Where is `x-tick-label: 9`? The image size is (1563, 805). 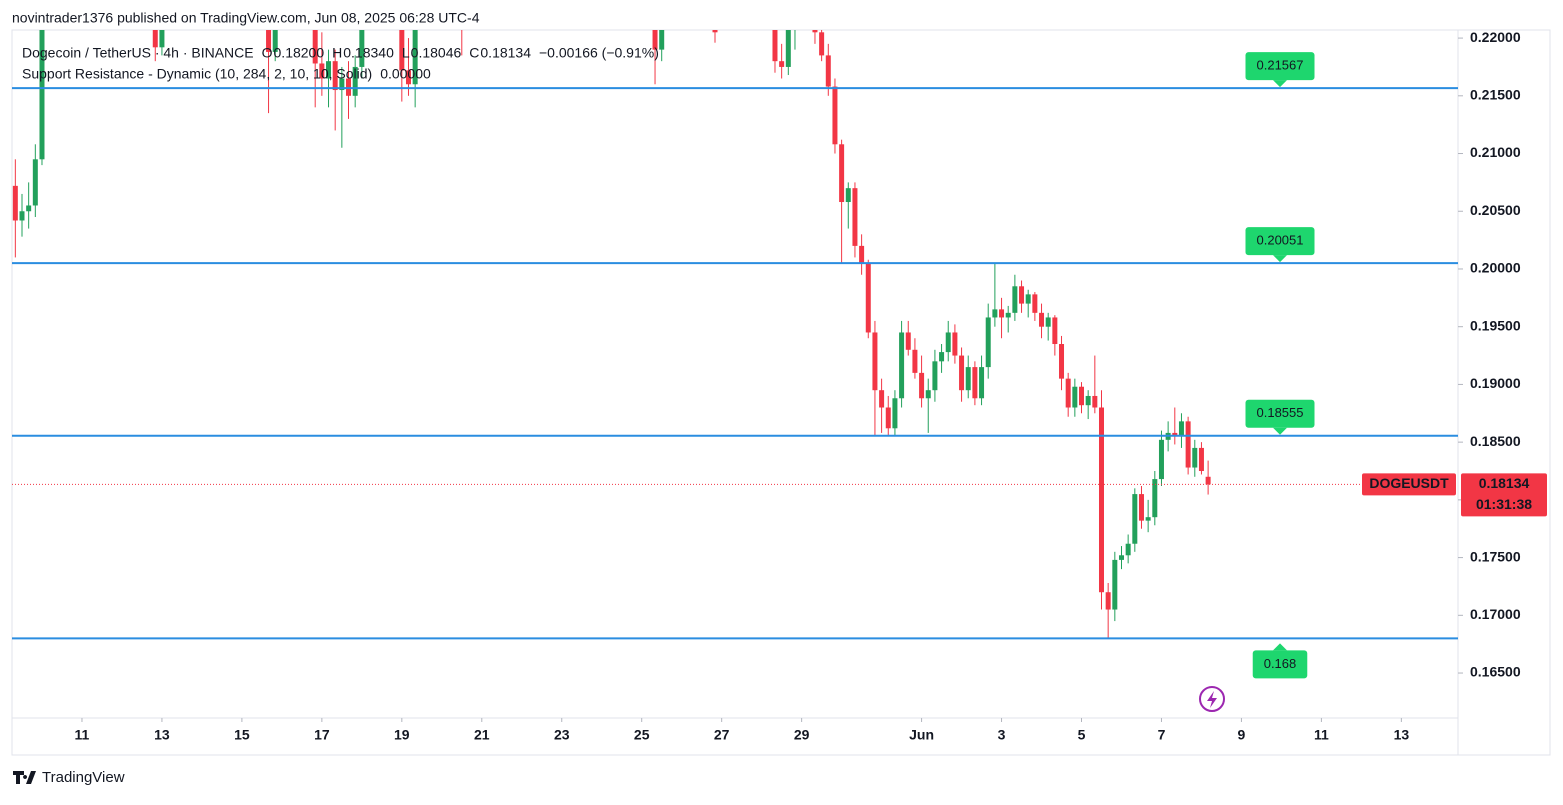 x-tick-label: 9 is located at coordinates (1242, 735).